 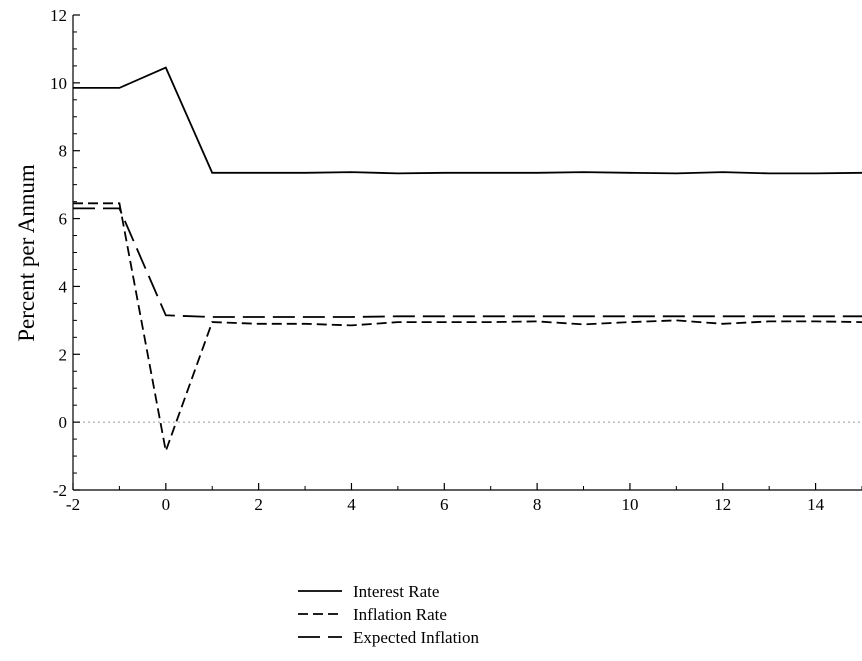 What do you see at coordinates (63, 219) in the screenshot?
I see `y-tick-label: 6` at bounding box center [63, 219].